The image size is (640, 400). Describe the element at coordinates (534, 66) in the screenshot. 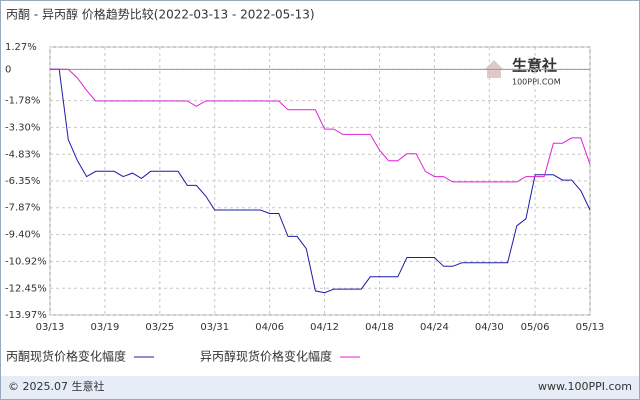

I see `watermark: 生意社` at that location.